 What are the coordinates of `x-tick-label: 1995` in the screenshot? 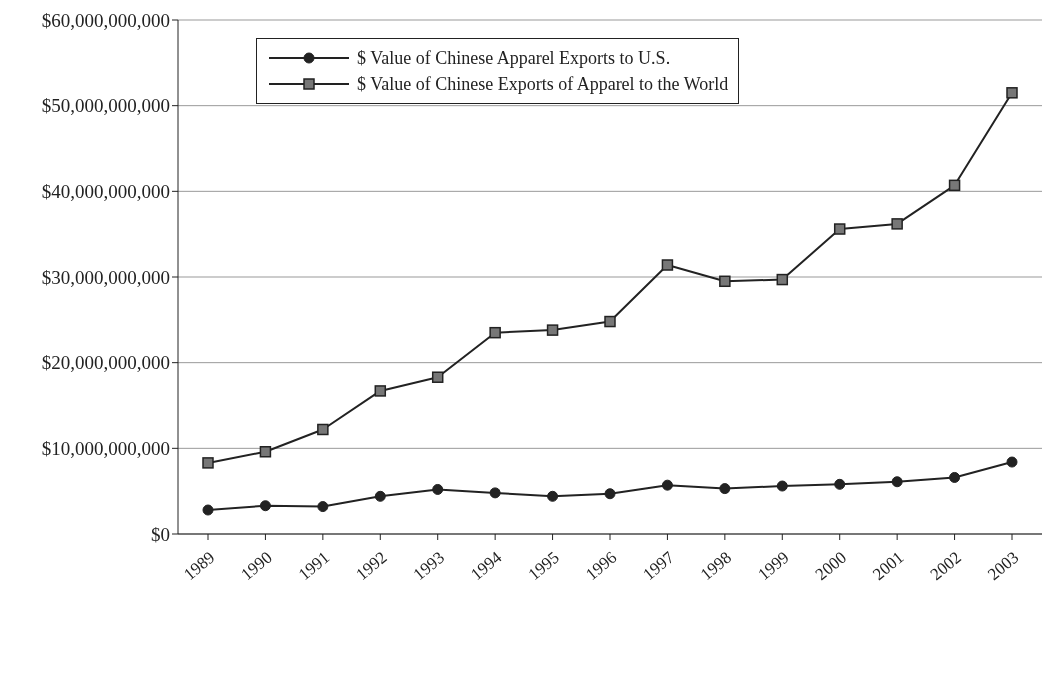 It's located at (543, 566).